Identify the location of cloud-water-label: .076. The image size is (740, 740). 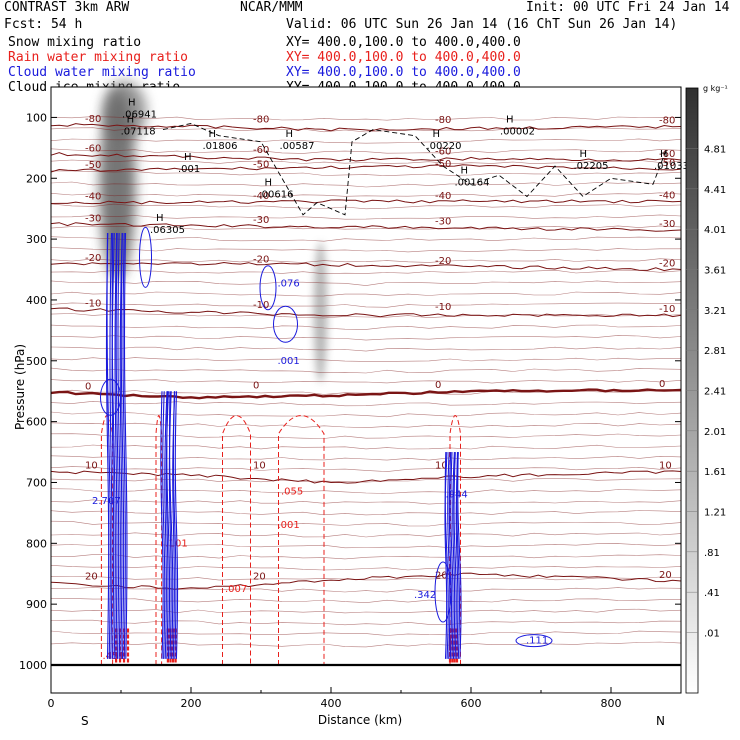
(289, 284).